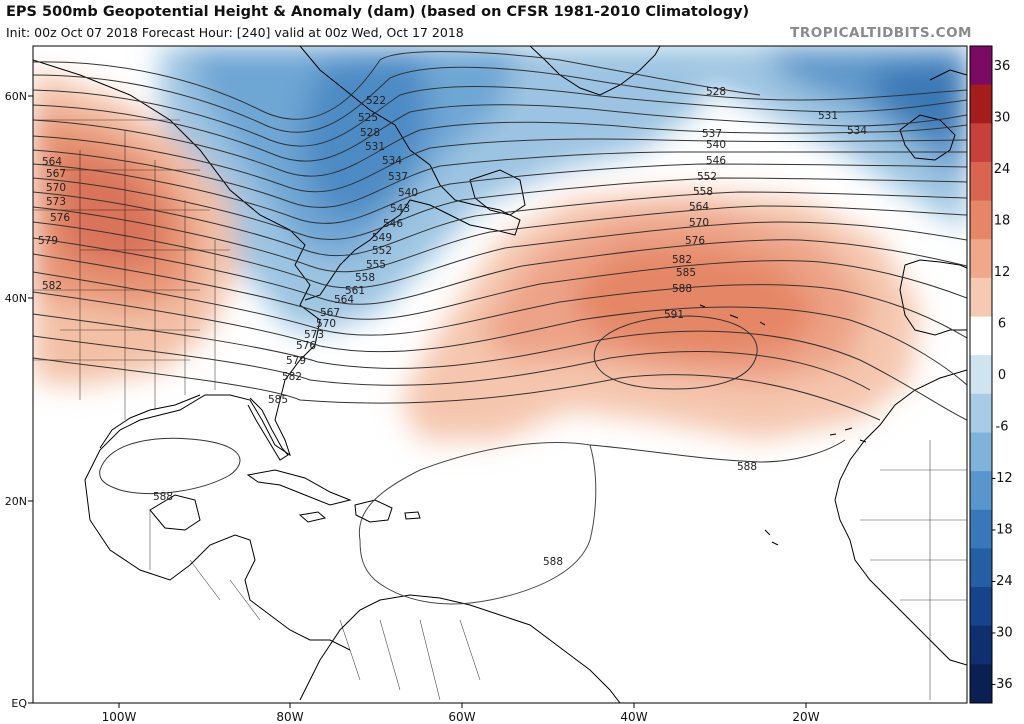  What do you see at coordinates (376, 265) in the screenshot?
I see `contour-label: 555` at bounding box center [376, 265].